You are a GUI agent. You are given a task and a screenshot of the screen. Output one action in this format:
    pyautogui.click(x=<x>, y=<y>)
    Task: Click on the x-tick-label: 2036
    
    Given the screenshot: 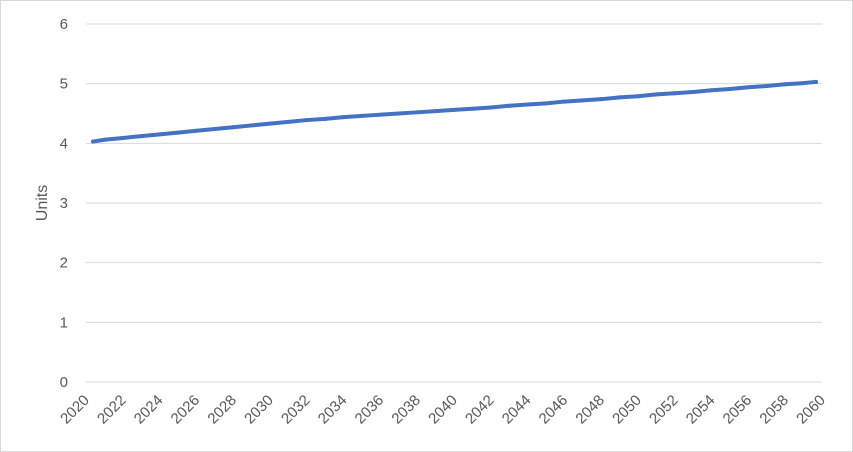 What is the action you would take?
    pyautogui.click(x=370, y=410)
    